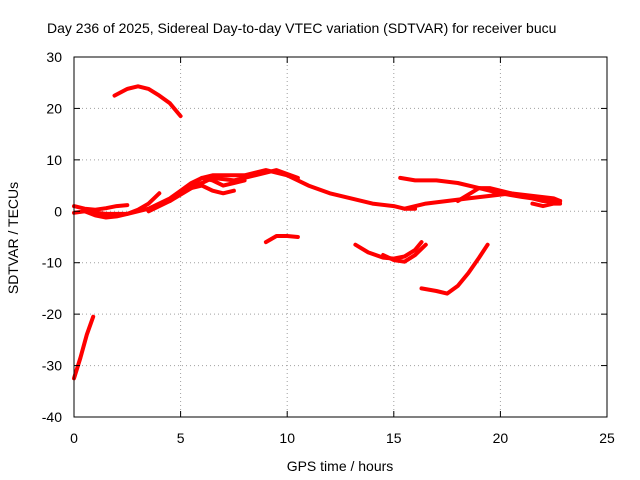 The image size is (640, 480). What do you see at coordinates (340, 466) in the screenshot?
I see `x-axis-label: GPS time / hours` at bounding box center [340, 466].